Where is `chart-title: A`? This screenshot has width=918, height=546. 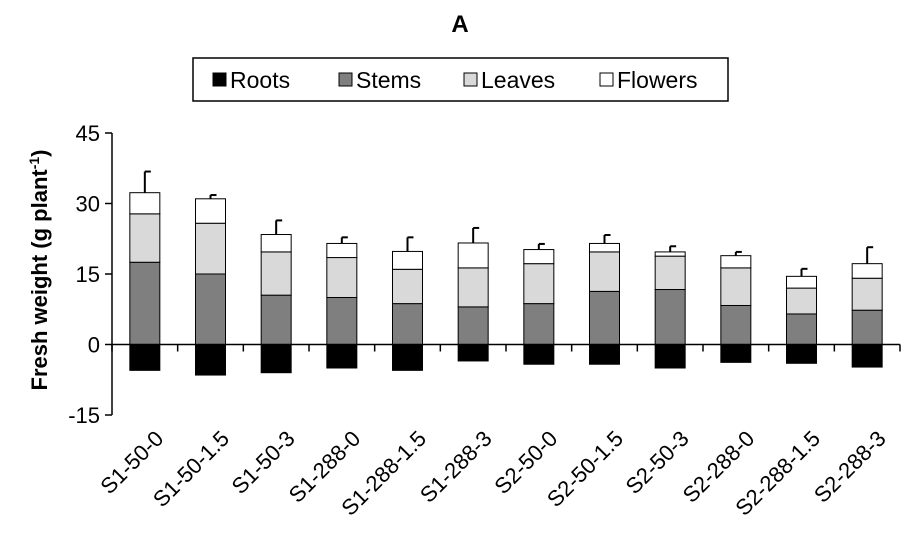
chart-title: A is located at coordinates (459, 24).